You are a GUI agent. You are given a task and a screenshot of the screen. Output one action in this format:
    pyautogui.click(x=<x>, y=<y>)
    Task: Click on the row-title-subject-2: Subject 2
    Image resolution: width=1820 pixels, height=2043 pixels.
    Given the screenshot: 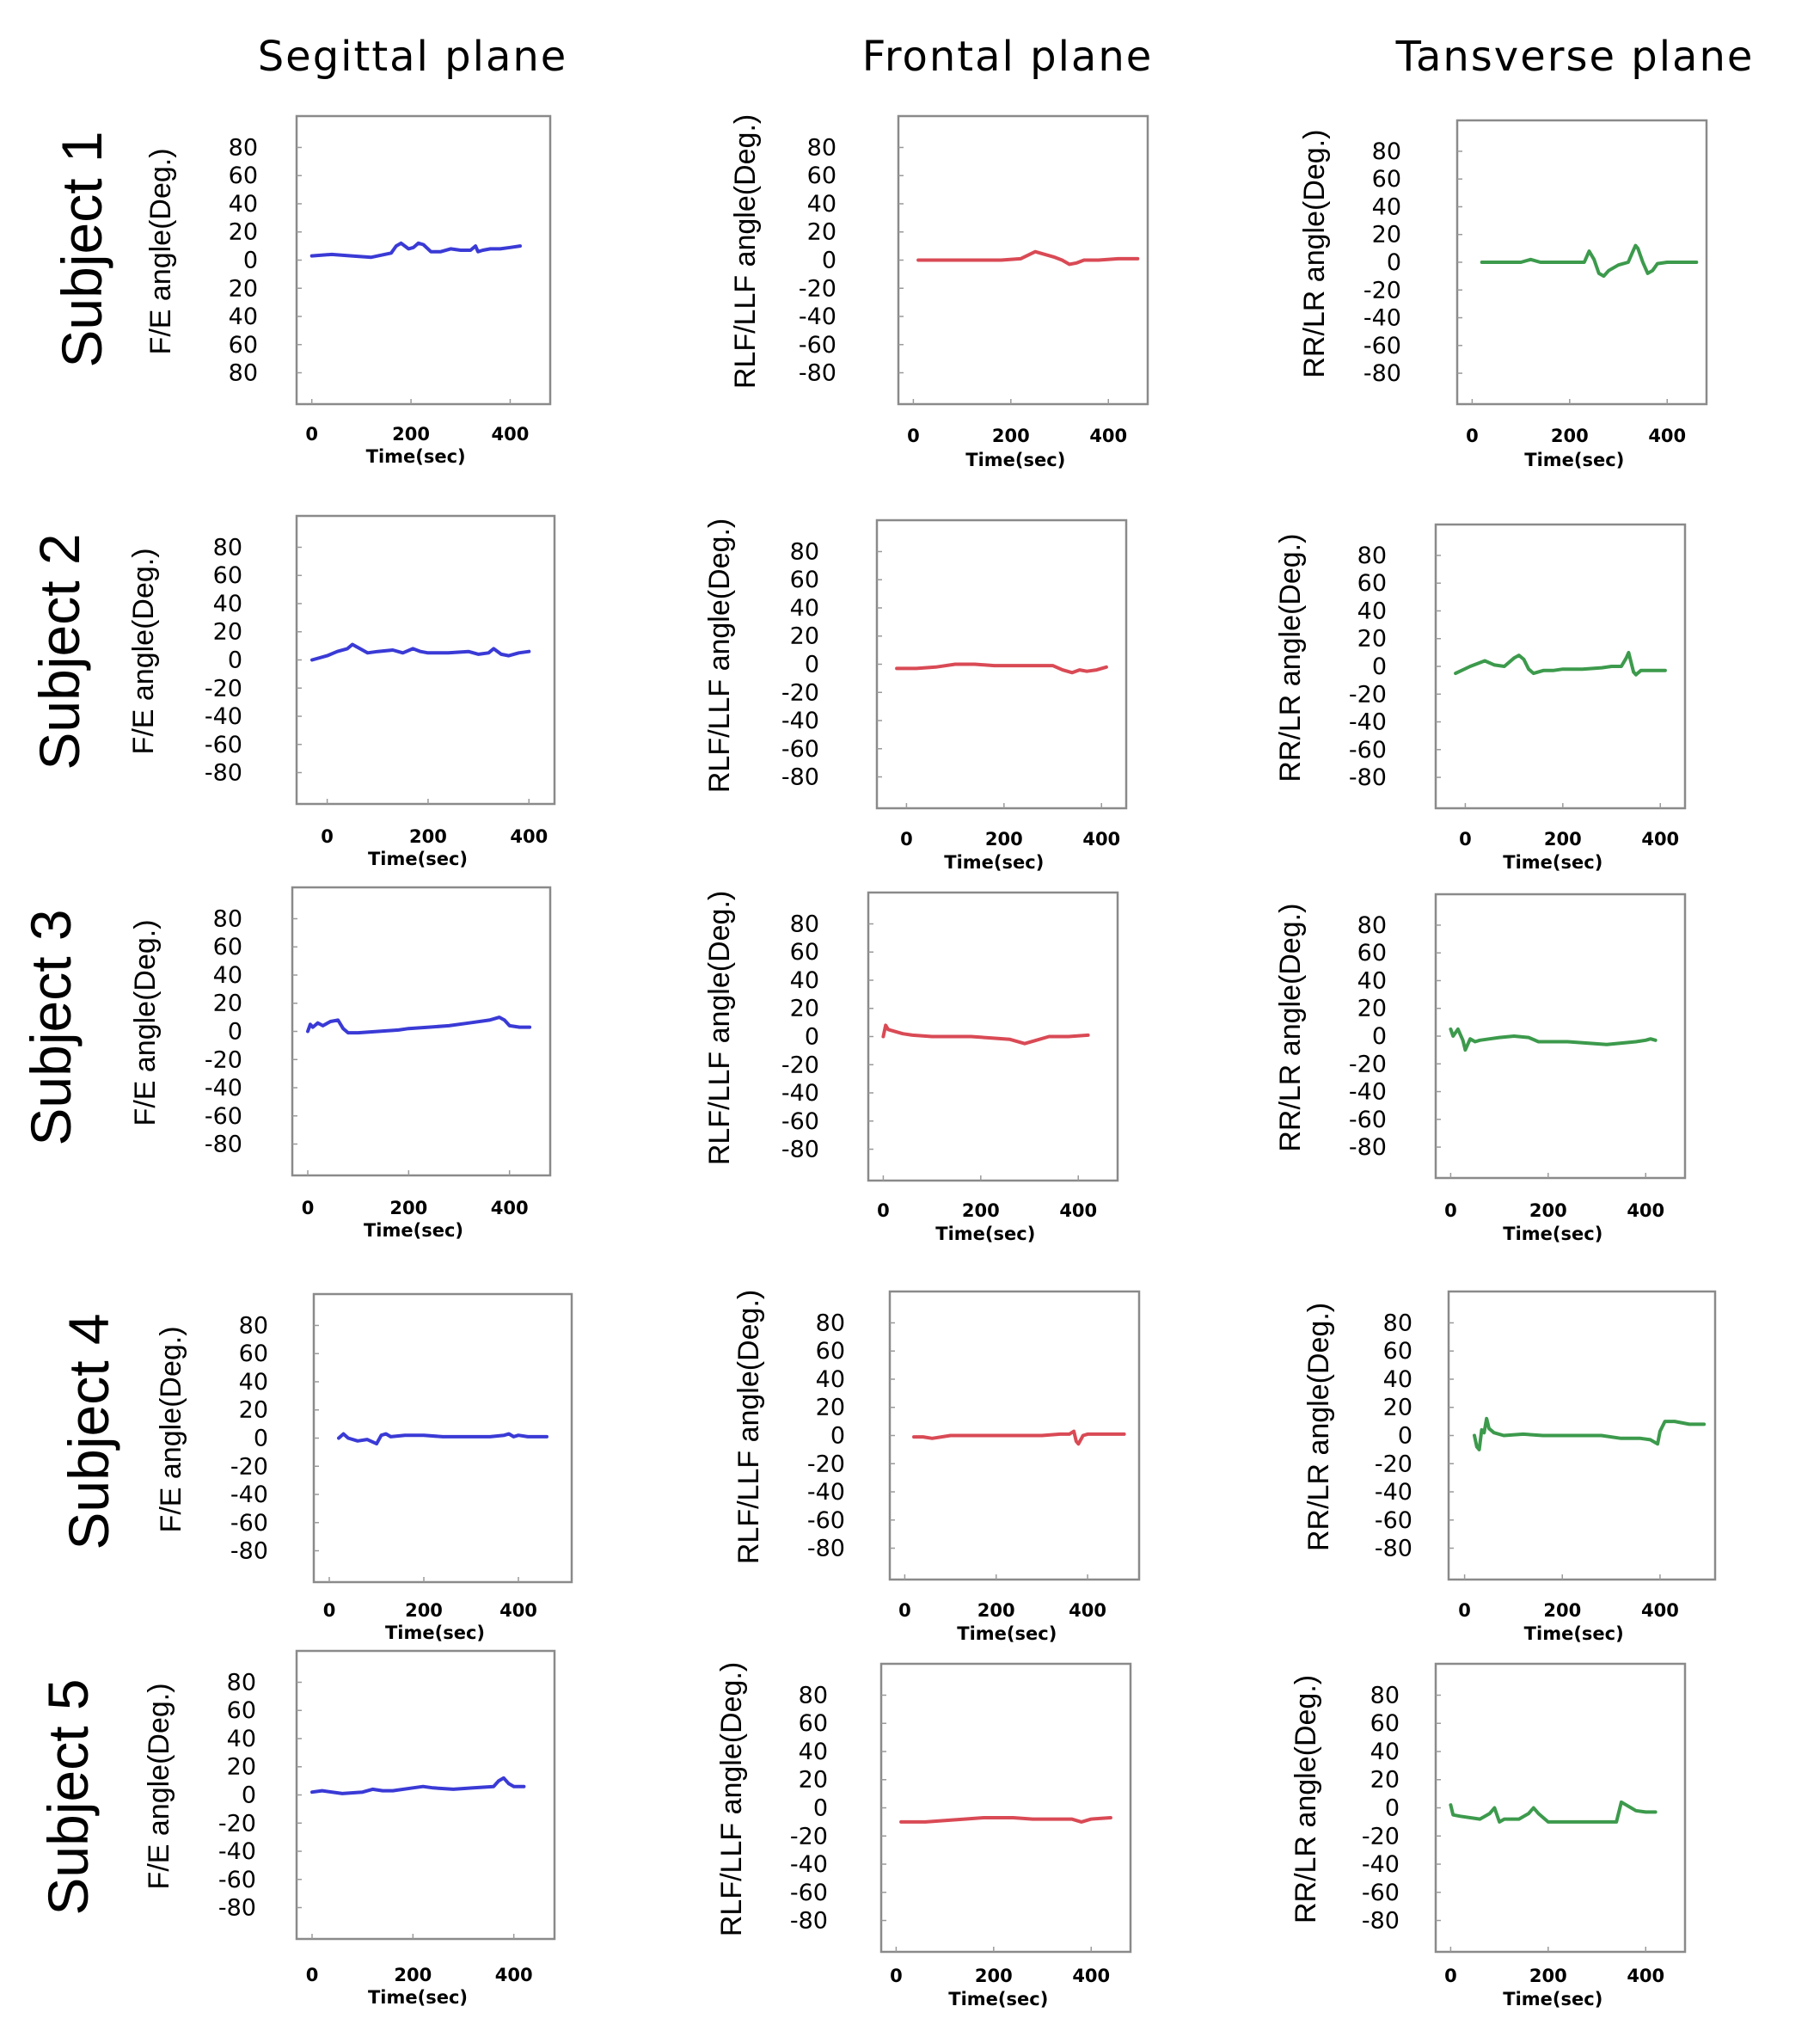 What is the action you would take?
    pyautogui.click(x=59, y=651)
    